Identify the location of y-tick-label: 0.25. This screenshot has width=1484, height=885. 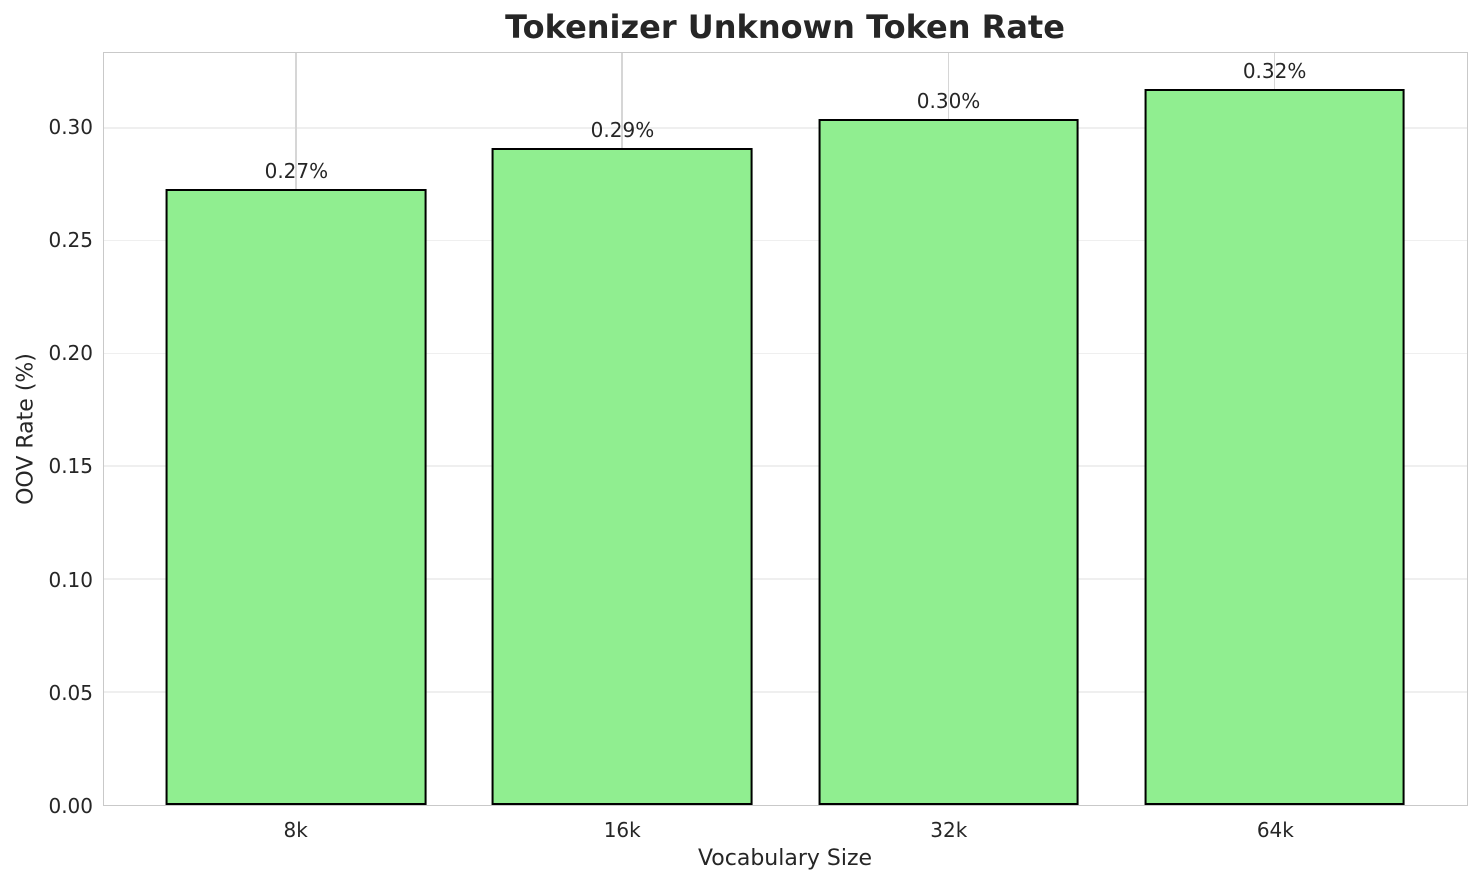
(70, 239).